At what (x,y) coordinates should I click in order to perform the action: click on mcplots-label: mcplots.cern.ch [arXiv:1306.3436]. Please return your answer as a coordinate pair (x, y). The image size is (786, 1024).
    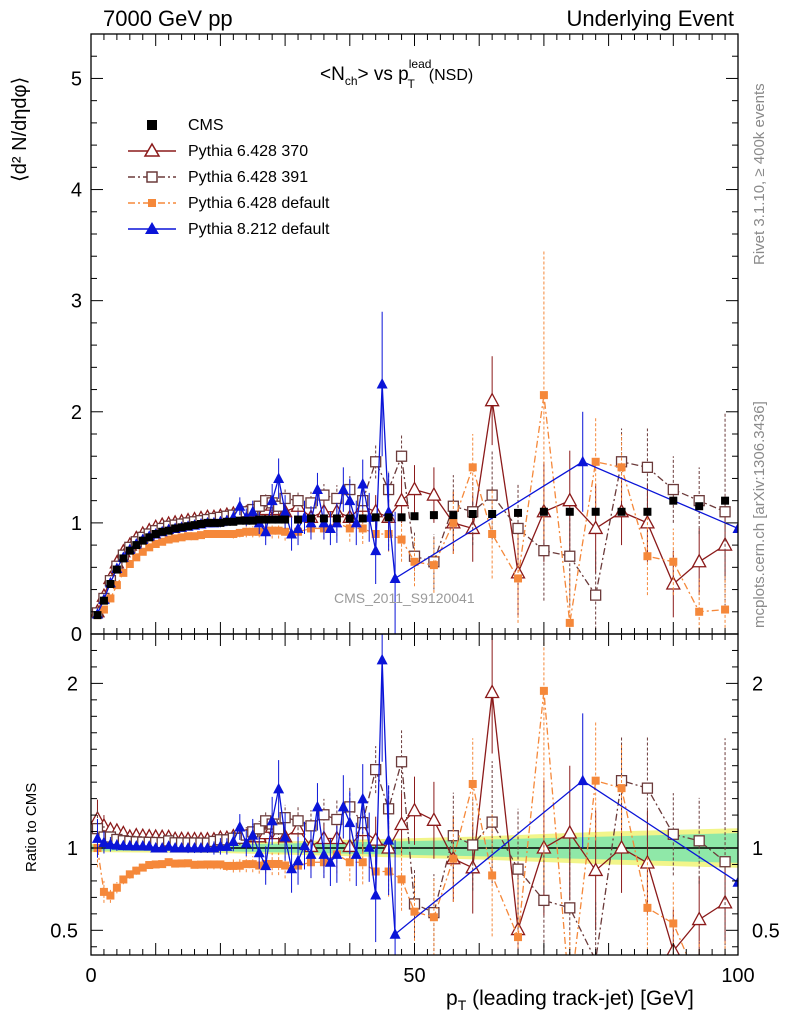
    Looking at the image, I should click on (759, 514).